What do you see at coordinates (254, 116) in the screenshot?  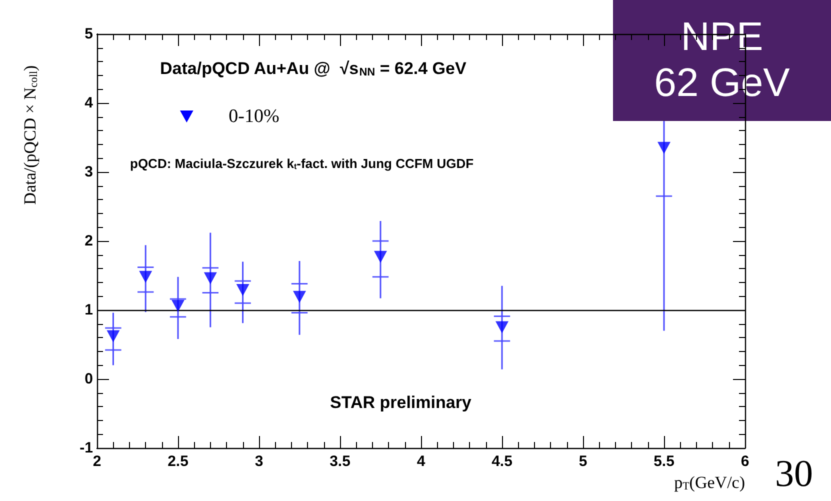 I see `legend-label: 0-10%` at bounding box center [254, 116].